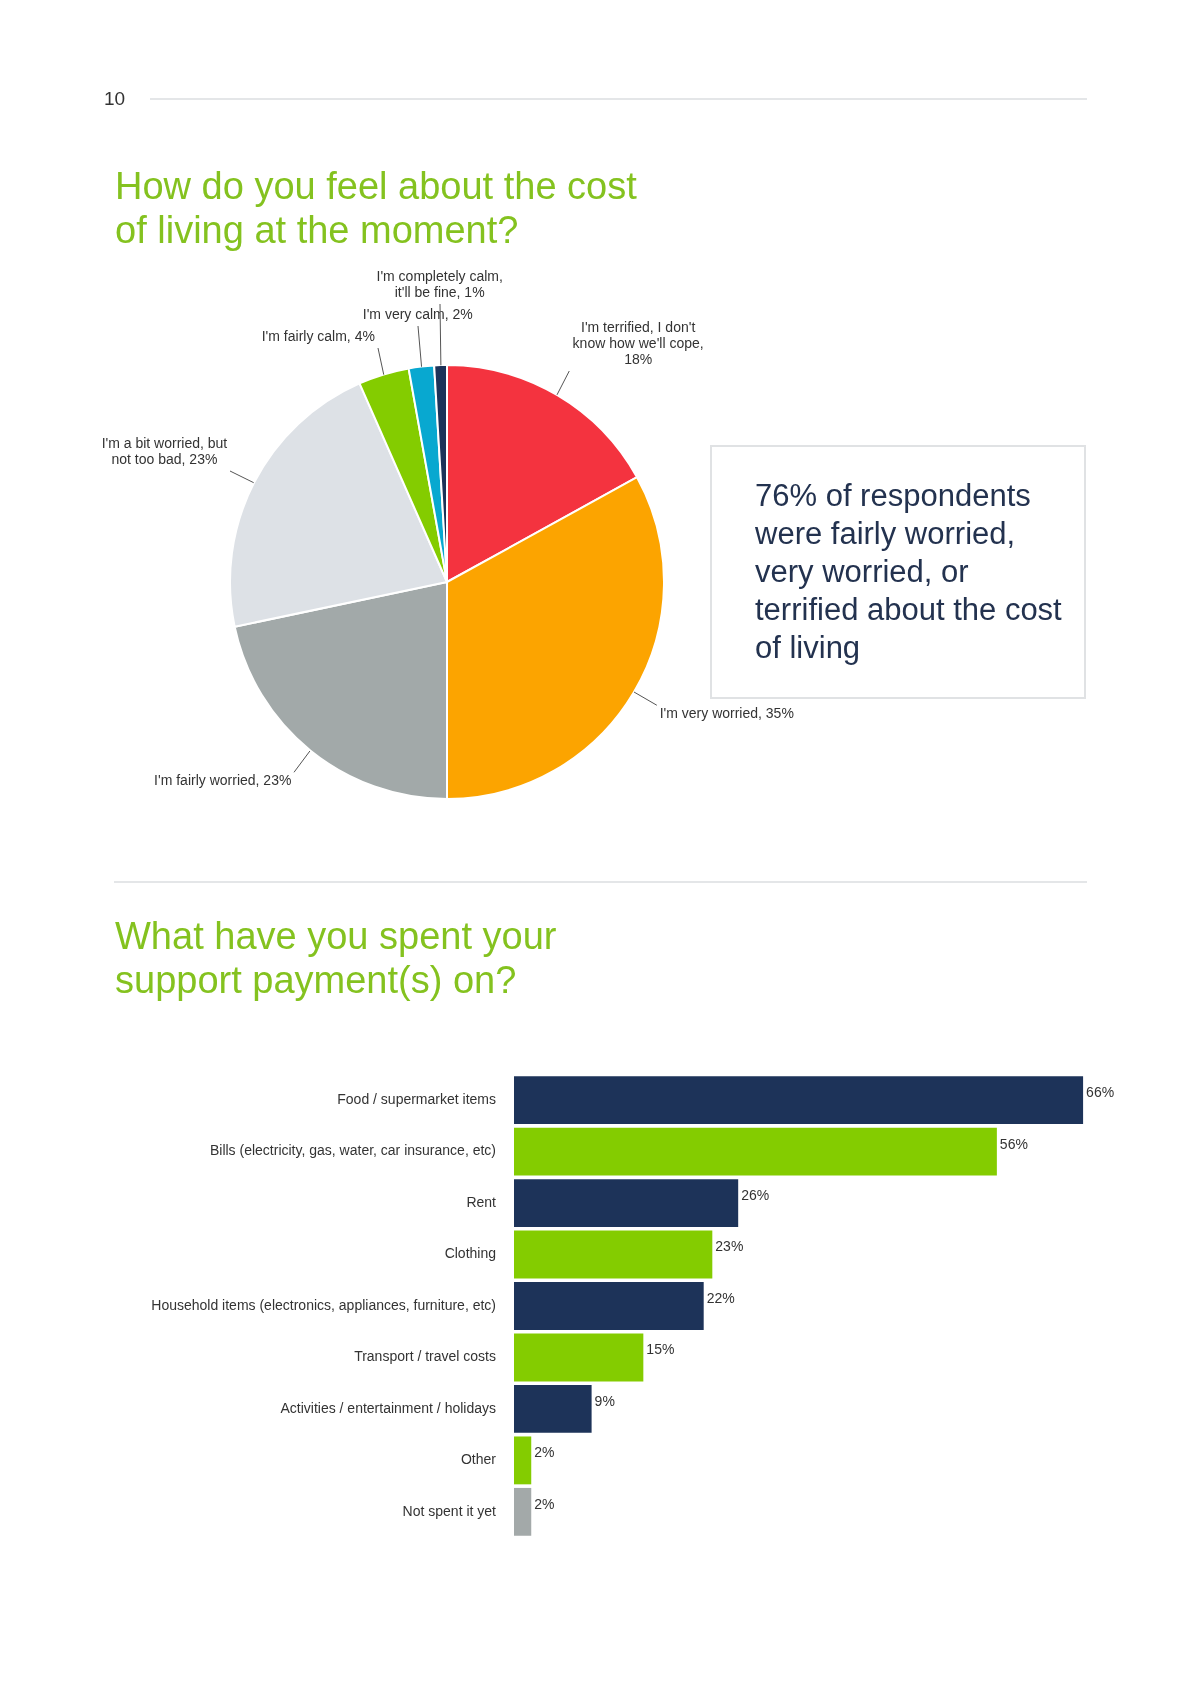  What do you see at coordinates (318, 335) in the screenshot?
I see `slice-label: I'm fairly calm, 4%` at bounding box center [318, 335].